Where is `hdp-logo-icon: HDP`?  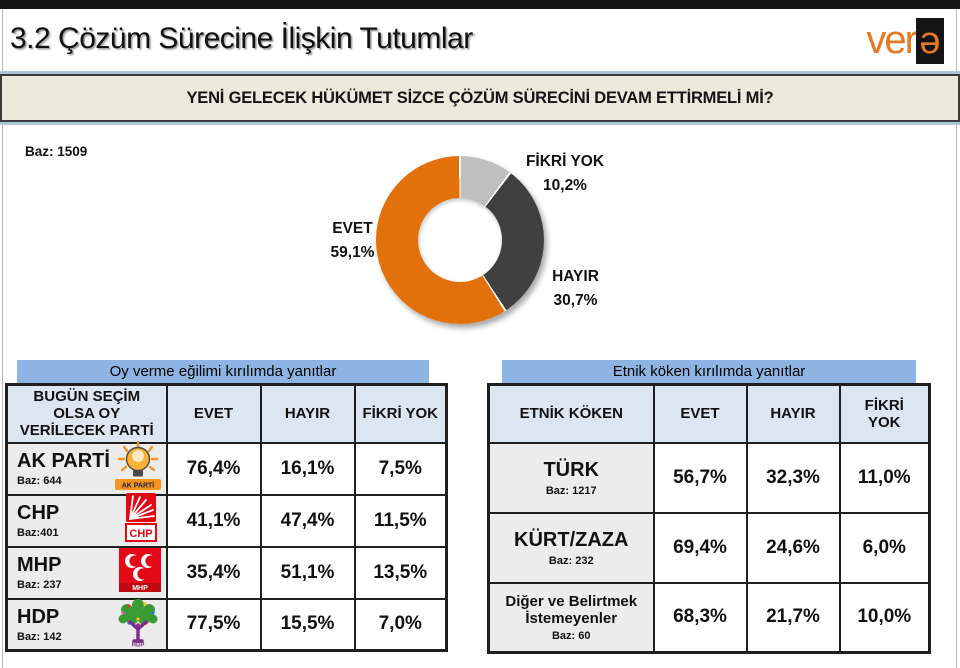
hdp-logo-icon: HDP is located at coordinates (138, 624).